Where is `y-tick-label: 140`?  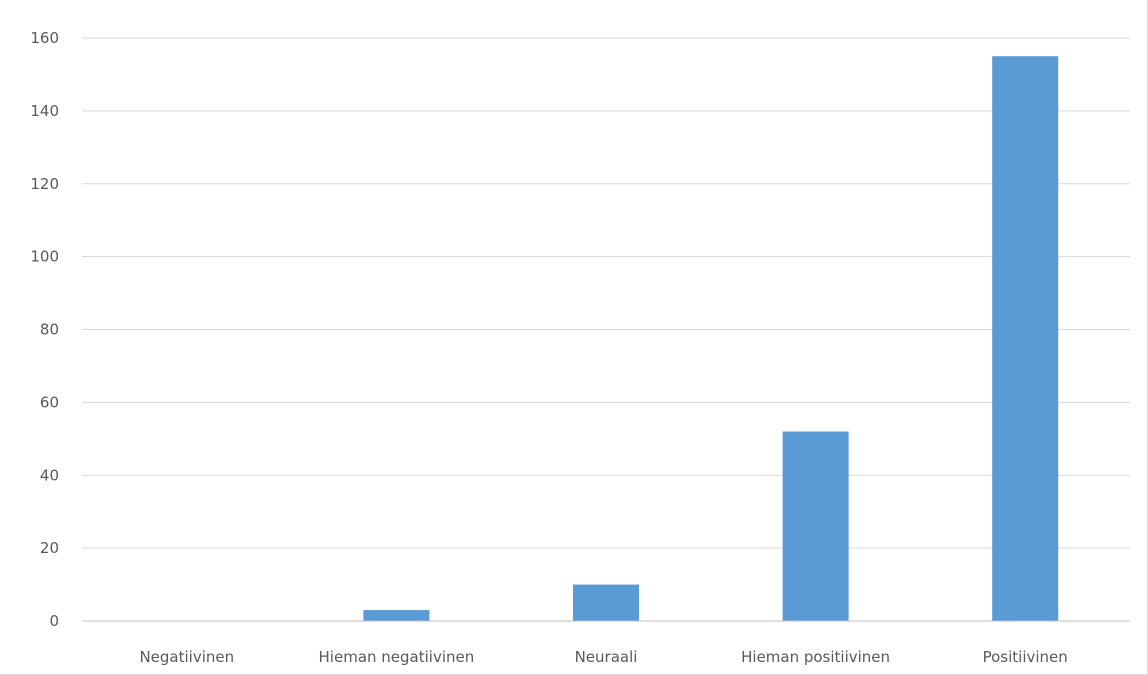
y-tick-label: 140 is located at coordinates (44, 111).